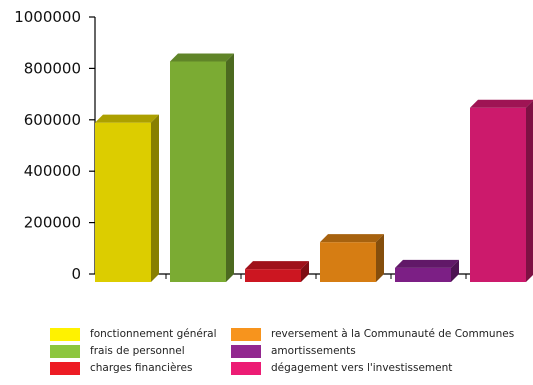 The width and height of the screenshot is (533, 385). I want to click on legend-label: frais de personnel, so click(137, 351).